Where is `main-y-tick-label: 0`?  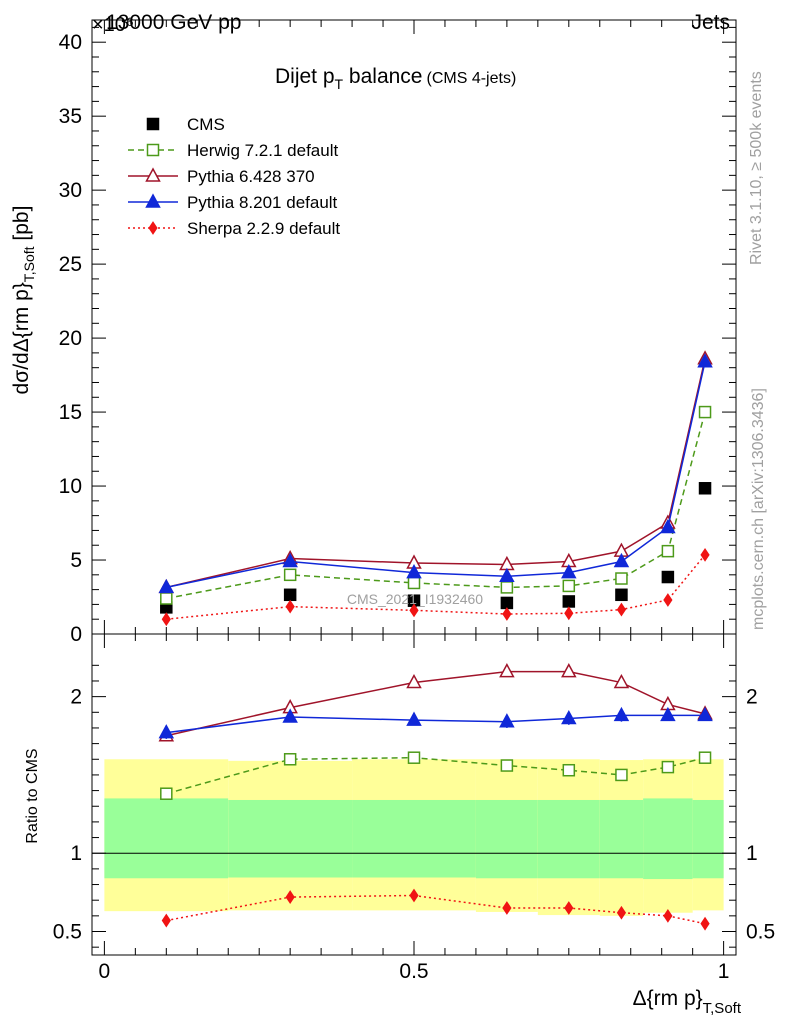 main-y-tick-label: 0 is located at coordinates (76, 634).